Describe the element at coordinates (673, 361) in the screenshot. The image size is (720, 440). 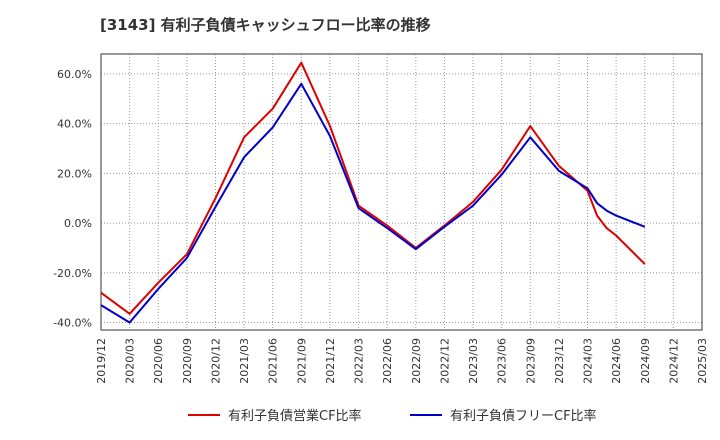
I see `x-tick-label: 2024/12` at that location.